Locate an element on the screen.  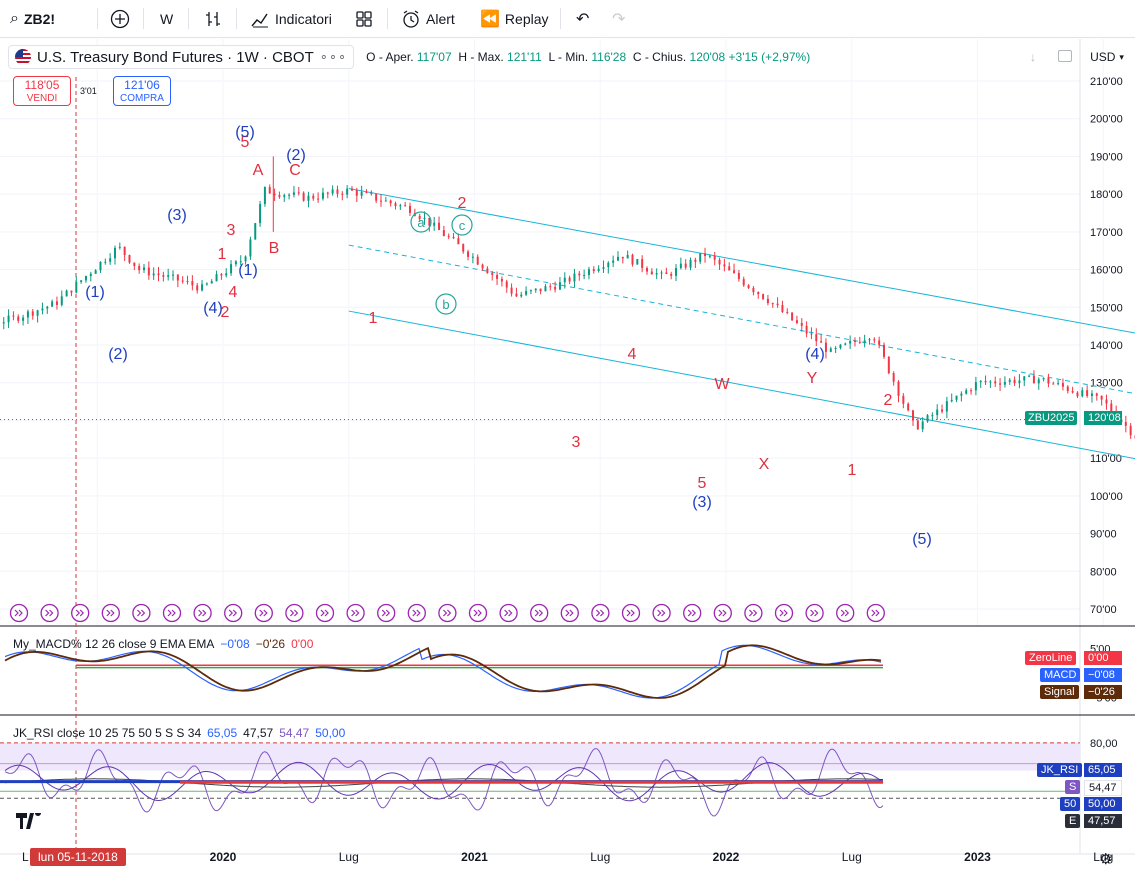
close-label: C - Chius. is located at coordinates (659, 57).